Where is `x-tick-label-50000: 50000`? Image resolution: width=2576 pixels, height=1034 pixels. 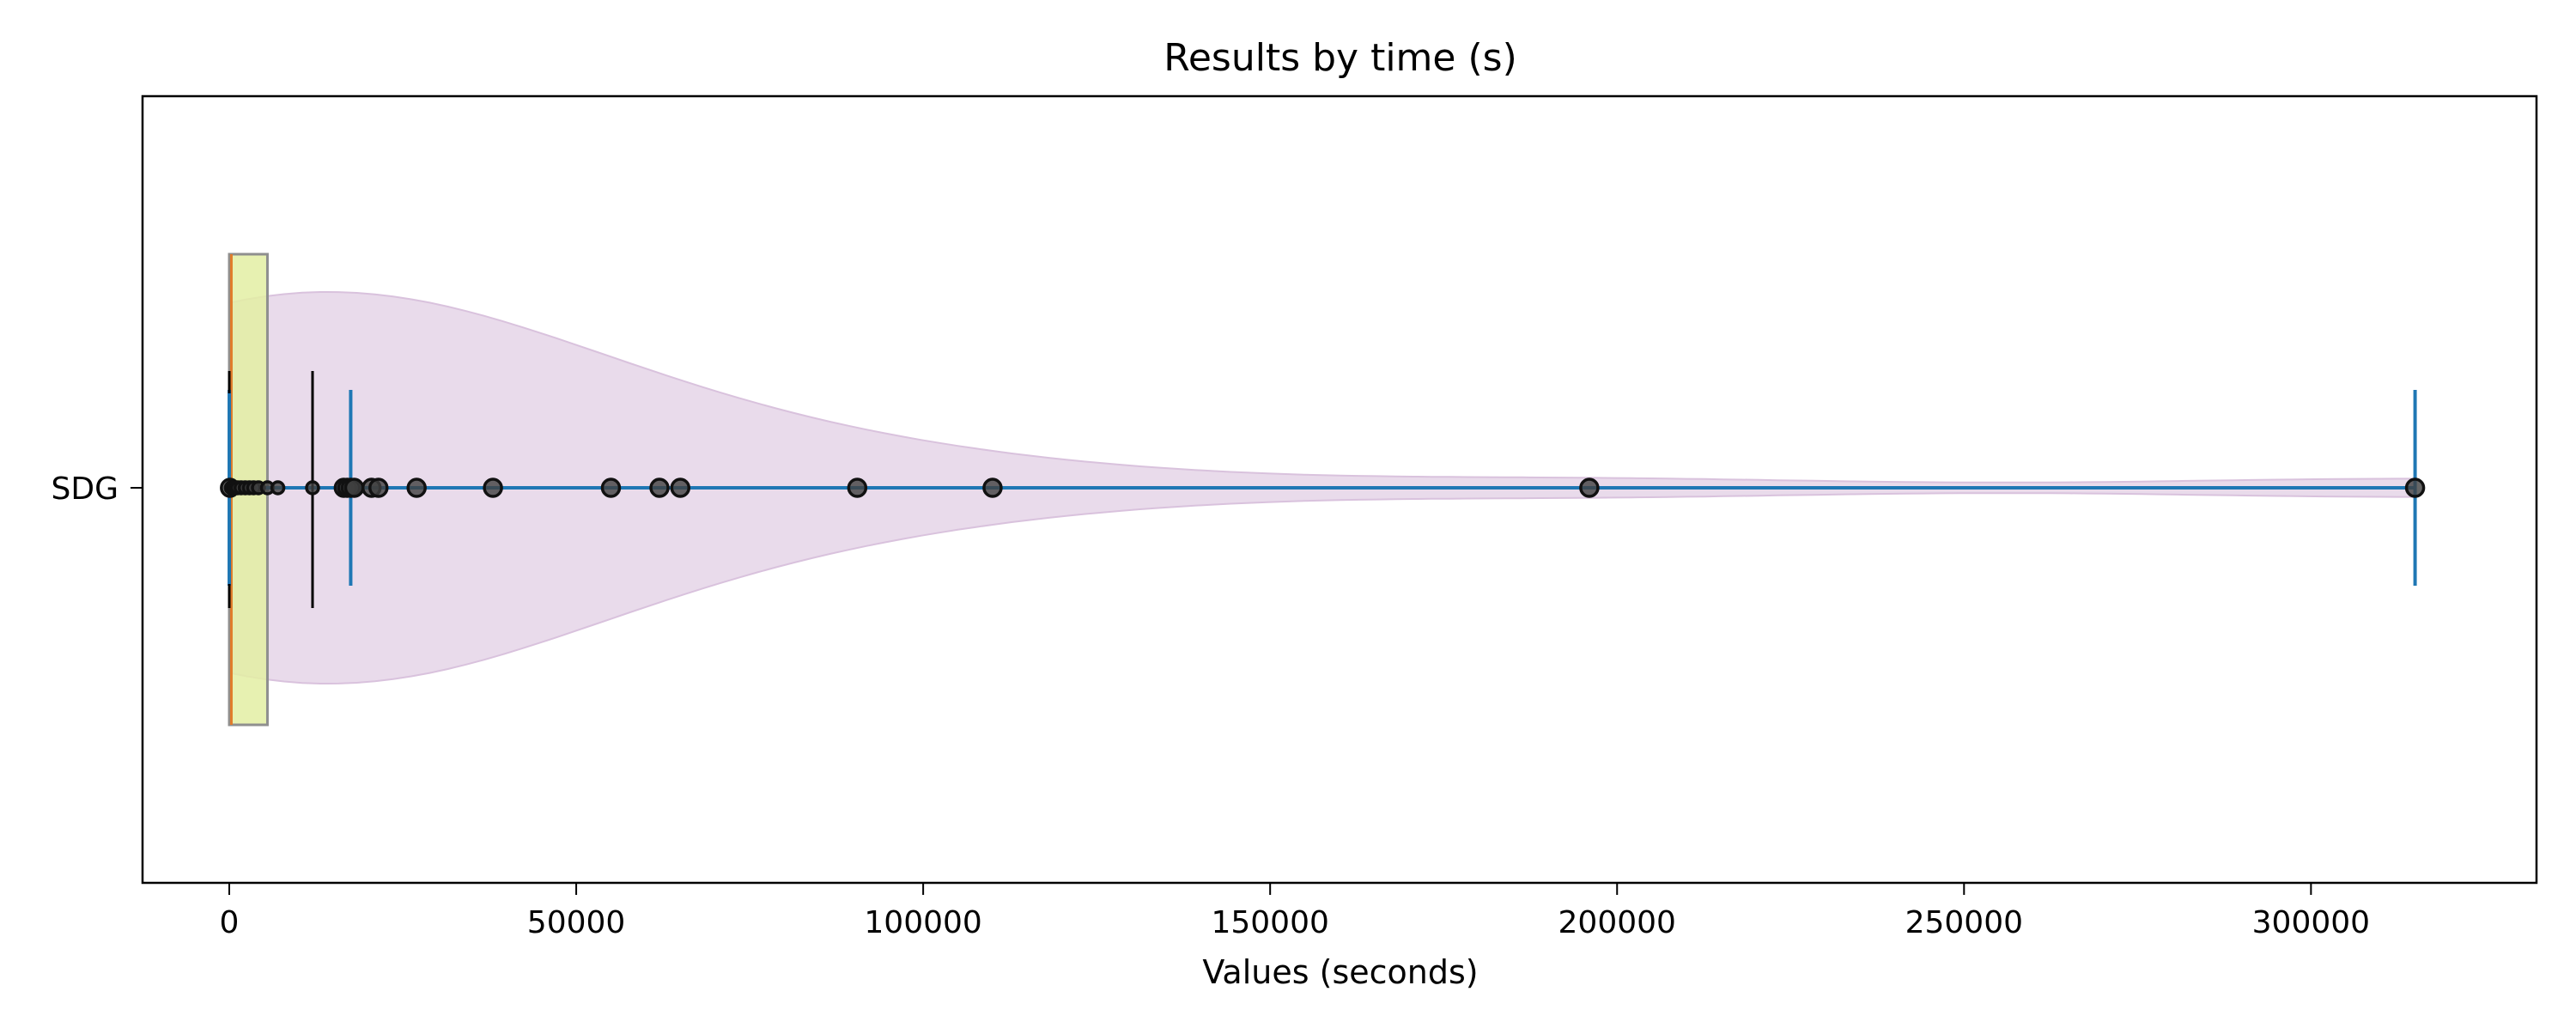
x-tick-label-50000: 50000 is located at coordinates (576, 922).